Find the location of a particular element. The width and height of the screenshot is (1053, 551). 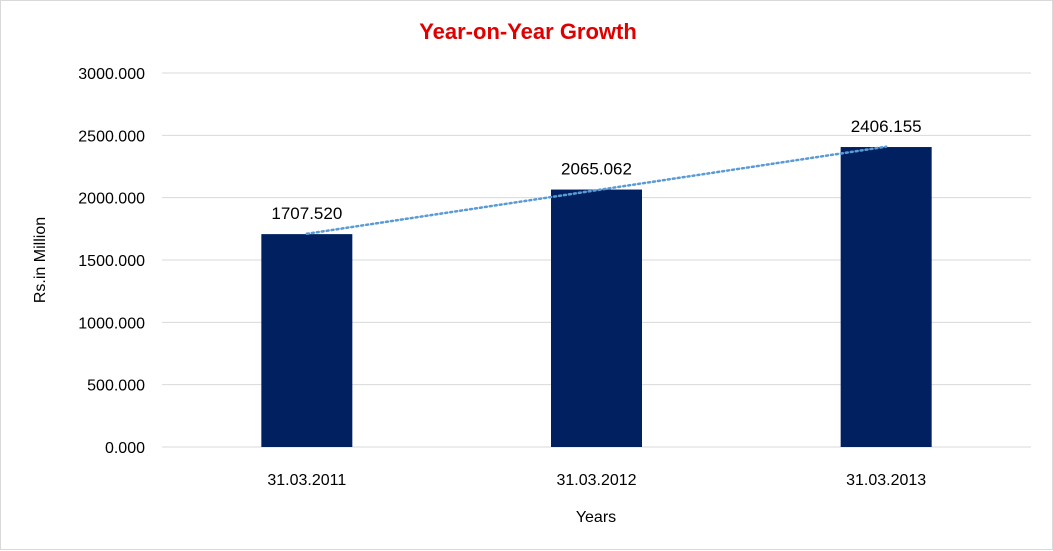

y-tick-label: 500.000 is located at coordinates (116, 386).